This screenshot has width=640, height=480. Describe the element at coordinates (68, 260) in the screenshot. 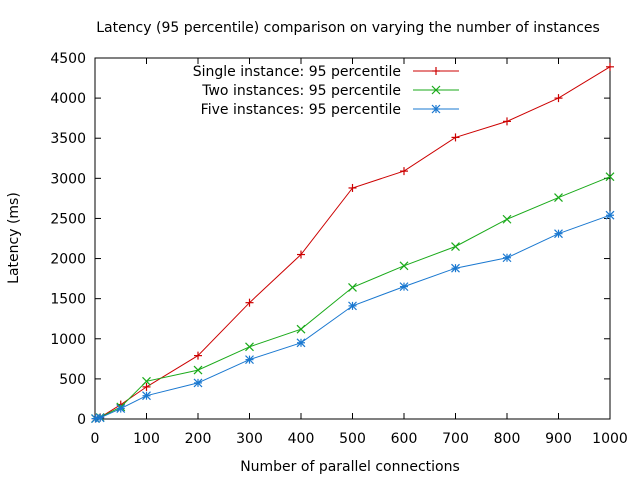

I see `y-tick-label: 2000` at that location.